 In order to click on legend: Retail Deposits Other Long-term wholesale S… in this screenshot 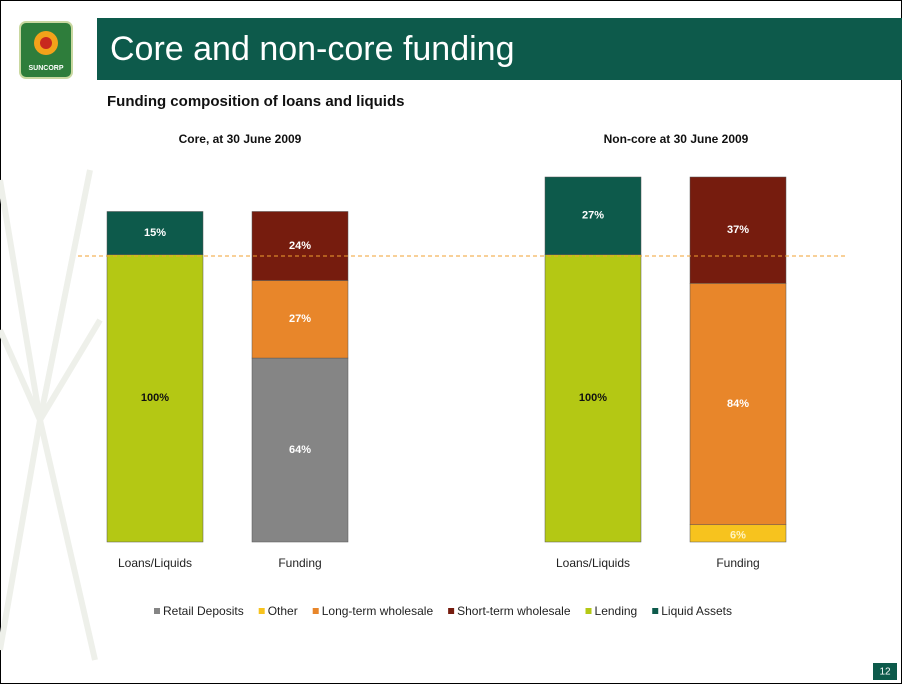, I will do `click(443, 611)`.